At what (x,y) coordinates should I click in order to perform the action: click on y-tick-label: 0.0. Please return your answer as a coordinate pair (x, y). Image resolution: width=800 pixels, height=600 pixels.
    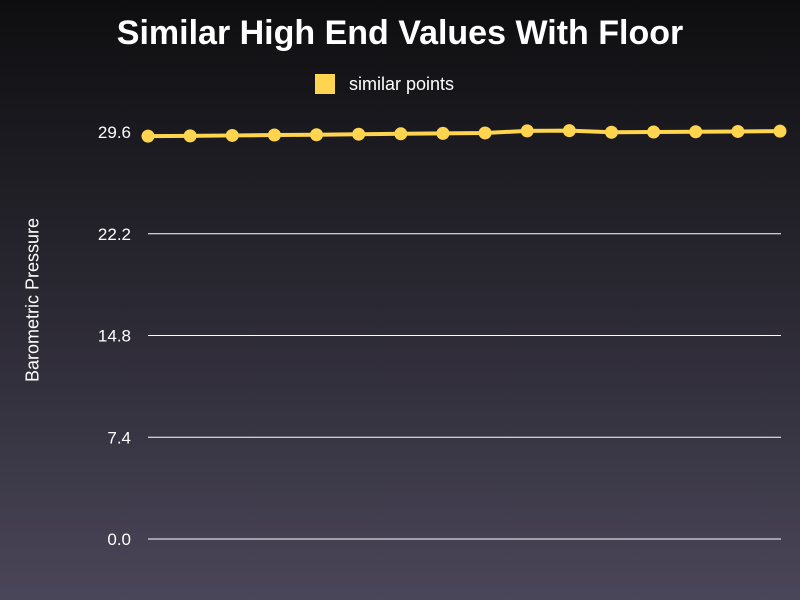
    Looking at the image, I should click on (119, 539).